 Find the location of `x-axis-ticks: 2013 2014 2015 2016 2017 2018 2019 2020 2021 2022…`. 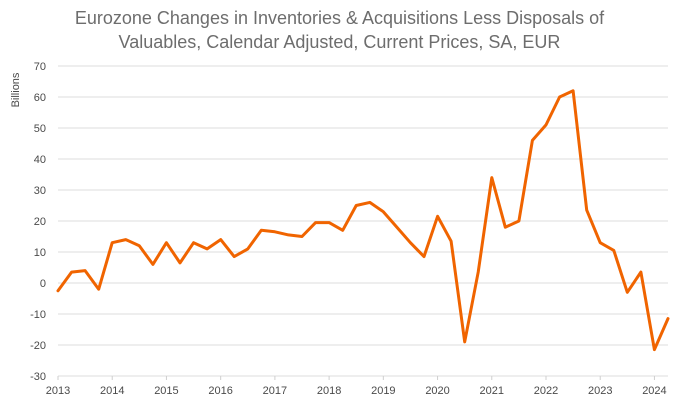

x-axis-ticks: 2013 2014 2015 2016 2017 2018 2019 2020 2021 2022… is located at coordinates (356, 386).